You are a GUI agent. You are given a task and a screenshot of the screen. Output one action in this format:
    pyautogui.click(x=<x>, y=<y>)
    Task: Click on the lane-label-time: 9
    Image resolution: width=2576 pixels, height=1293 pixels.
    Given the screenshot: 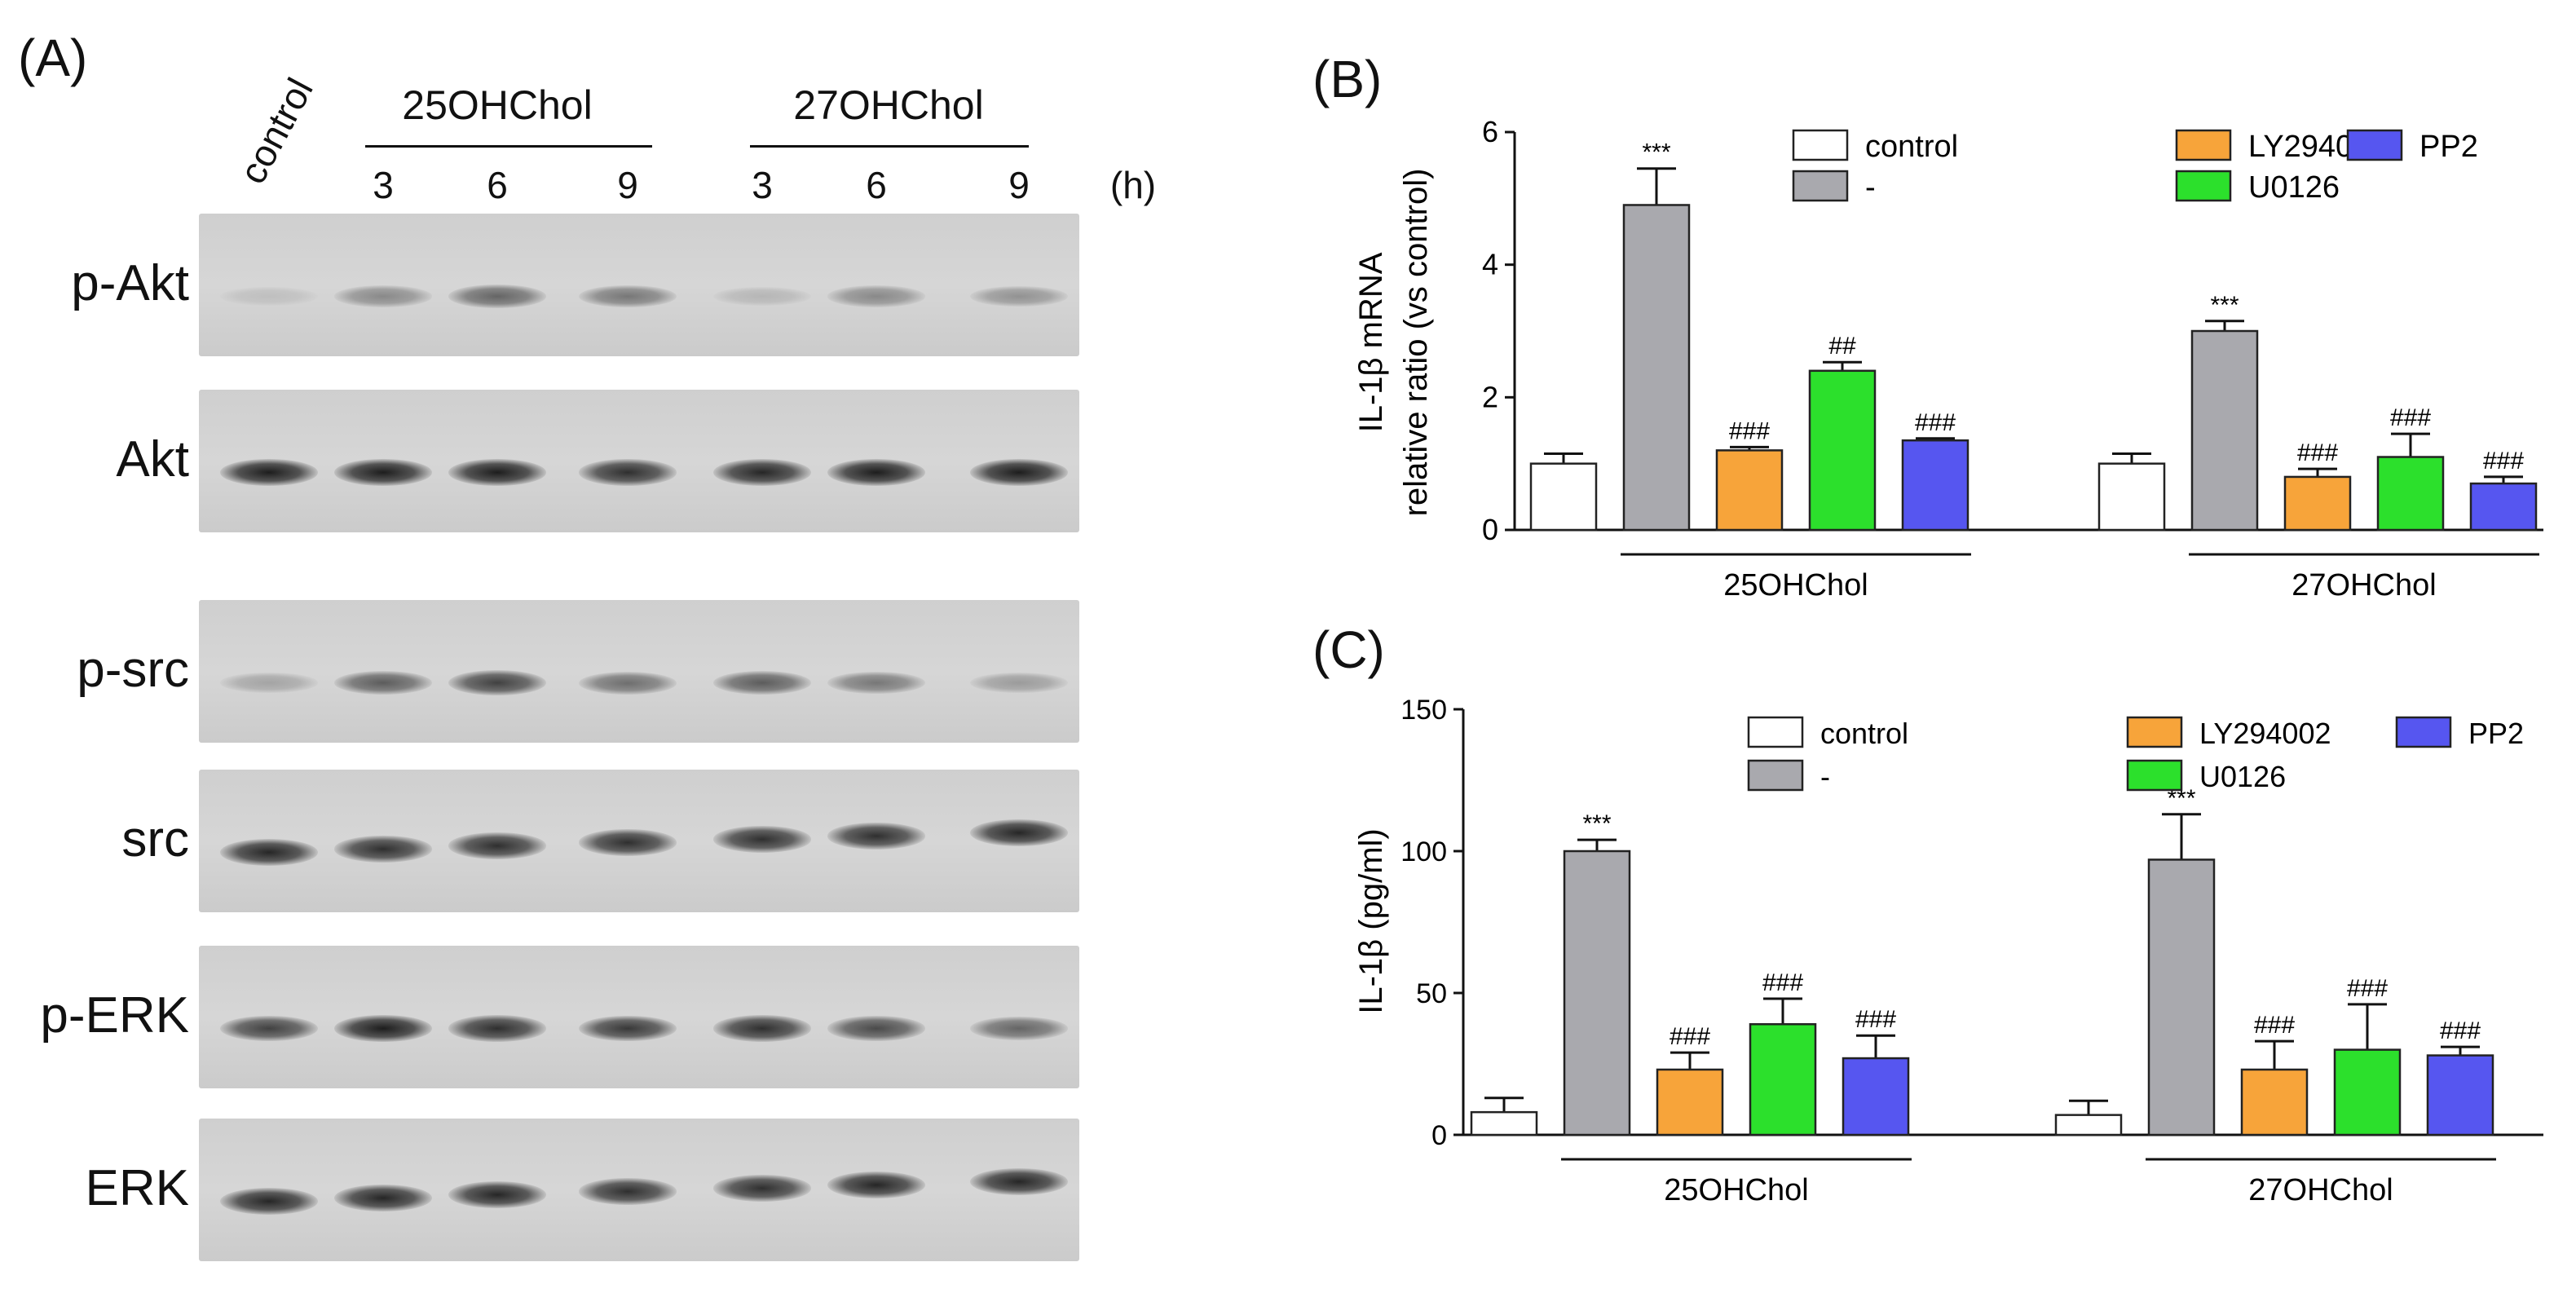 What is the action you would take?
    pyautogui.click(x=627, y=185)
    